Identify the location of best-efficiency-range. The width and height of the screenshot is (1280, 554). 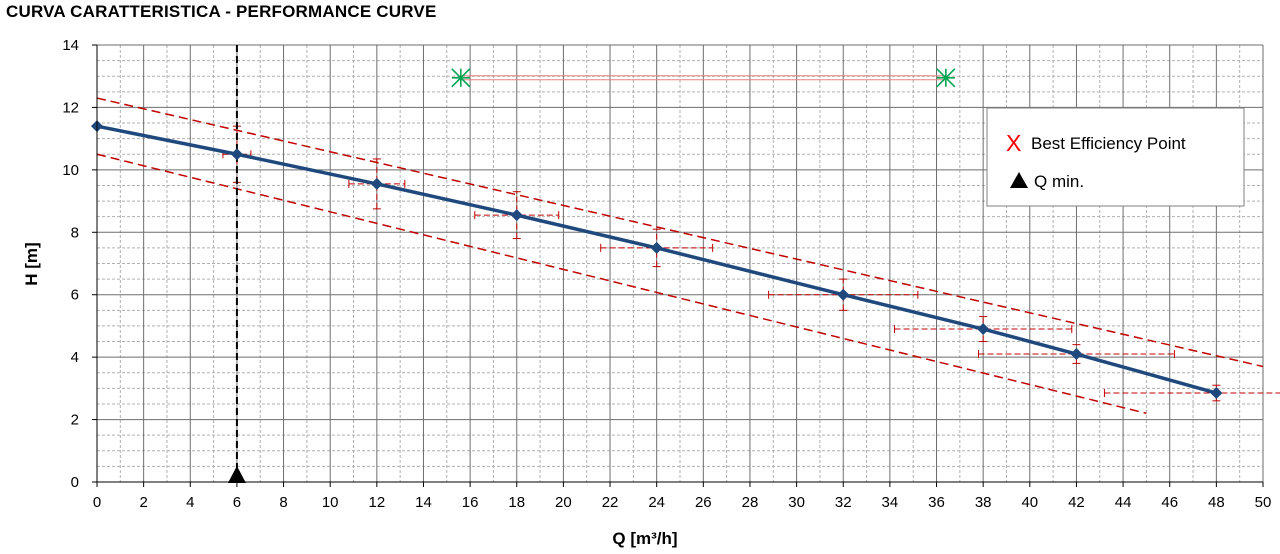
(703, 78).